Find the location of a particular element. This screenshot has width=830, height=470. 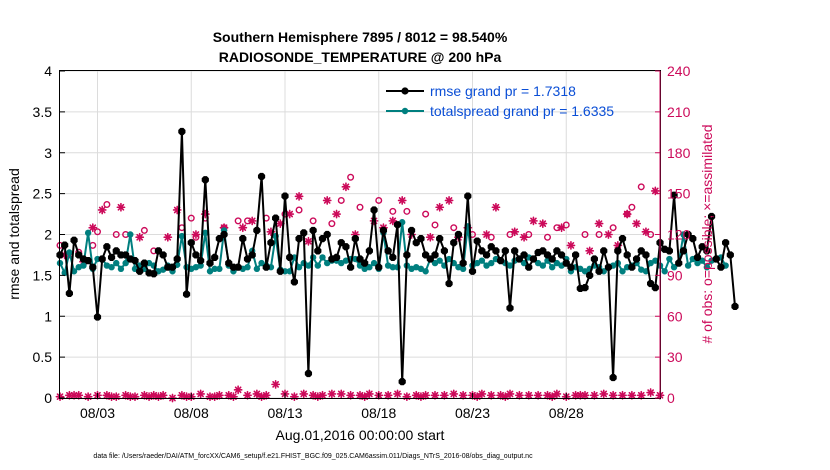

y-tick-label-right: 180 is located at coordinates (679, 153).